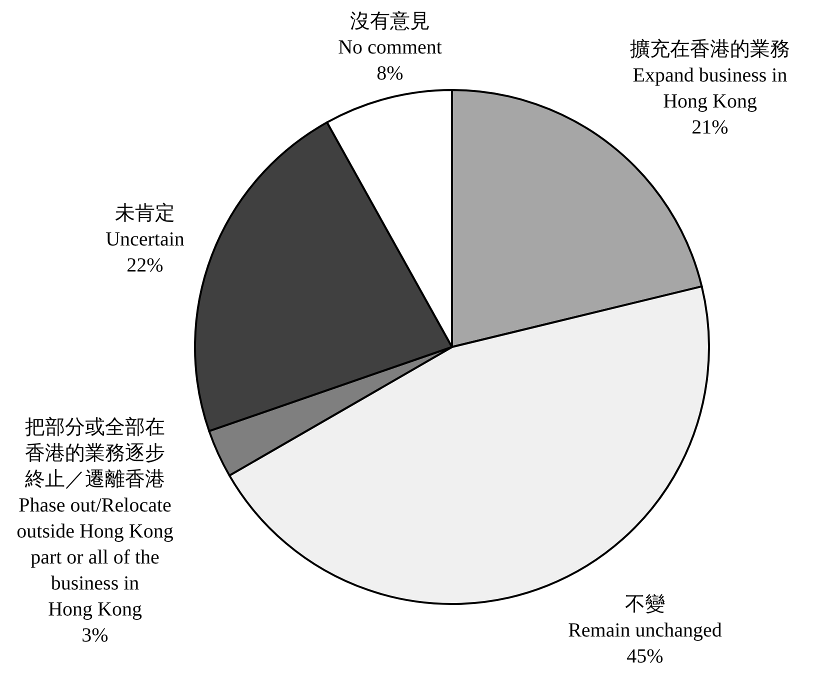  I want to click on slice-label: 沒有意見 No comment, so click(390, 34).